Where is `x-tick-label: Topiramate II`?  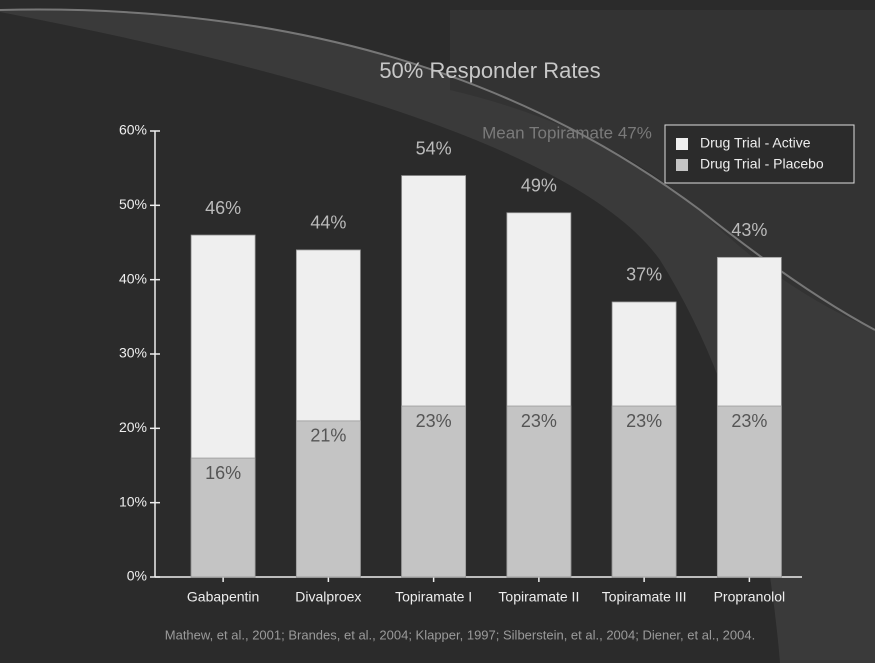
x-tick-label: Topiramate II is located at coordinates (538, 597).